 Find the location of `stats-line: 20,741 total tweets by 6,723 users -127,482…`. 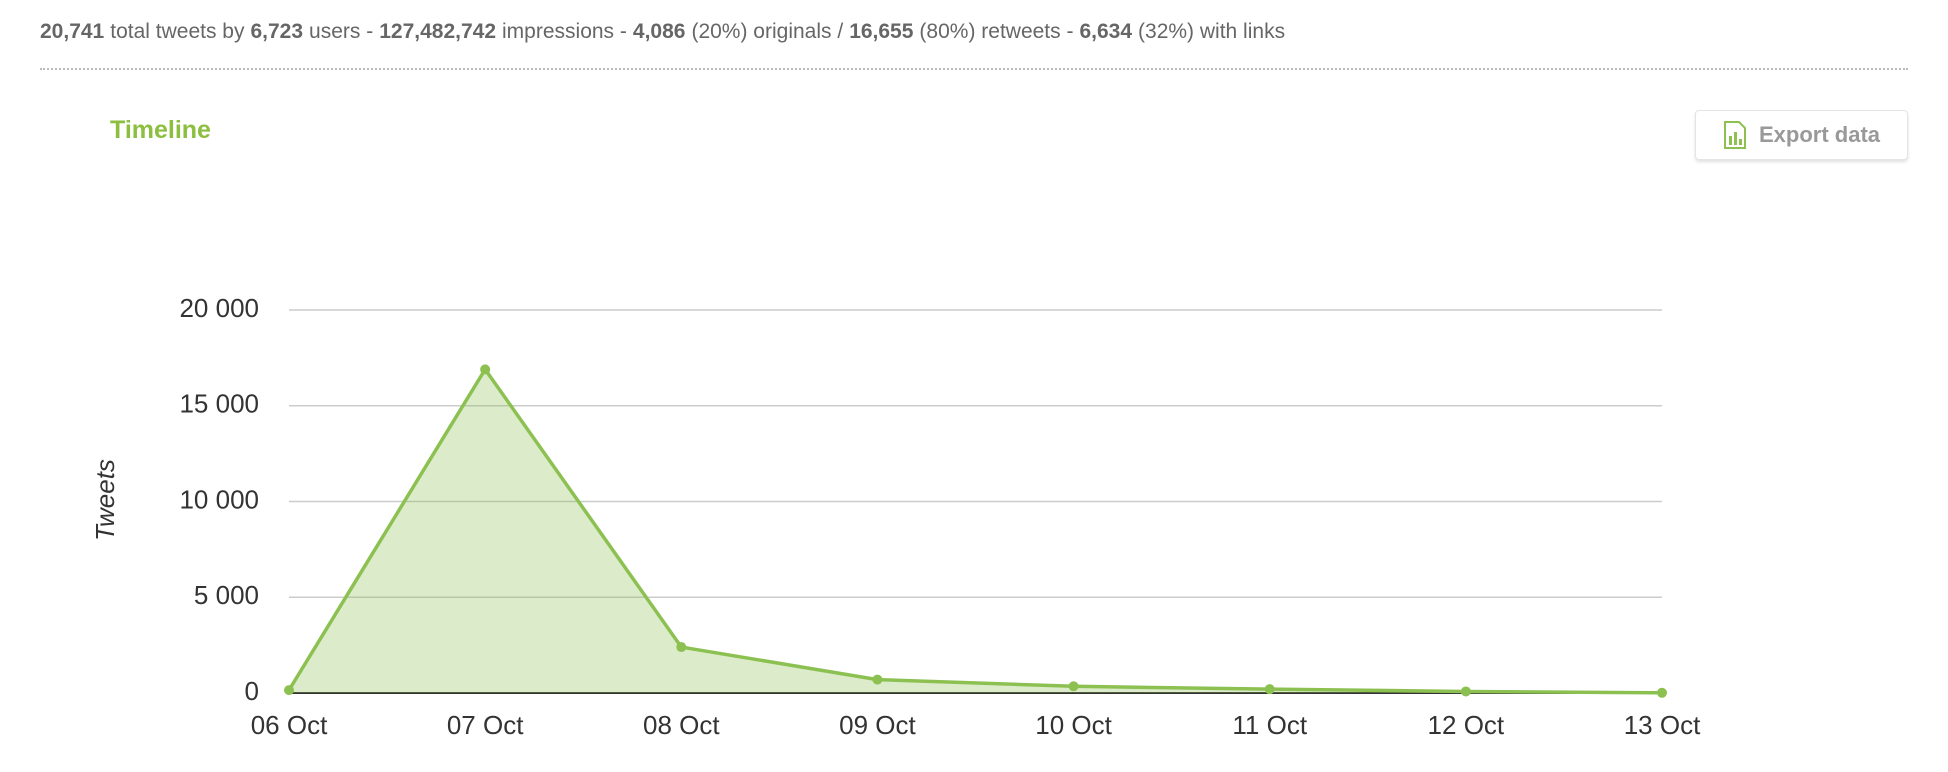

stats-line: 20,741 total tweets by 6,723 users -127,482… is located at coordinates (665, 32).